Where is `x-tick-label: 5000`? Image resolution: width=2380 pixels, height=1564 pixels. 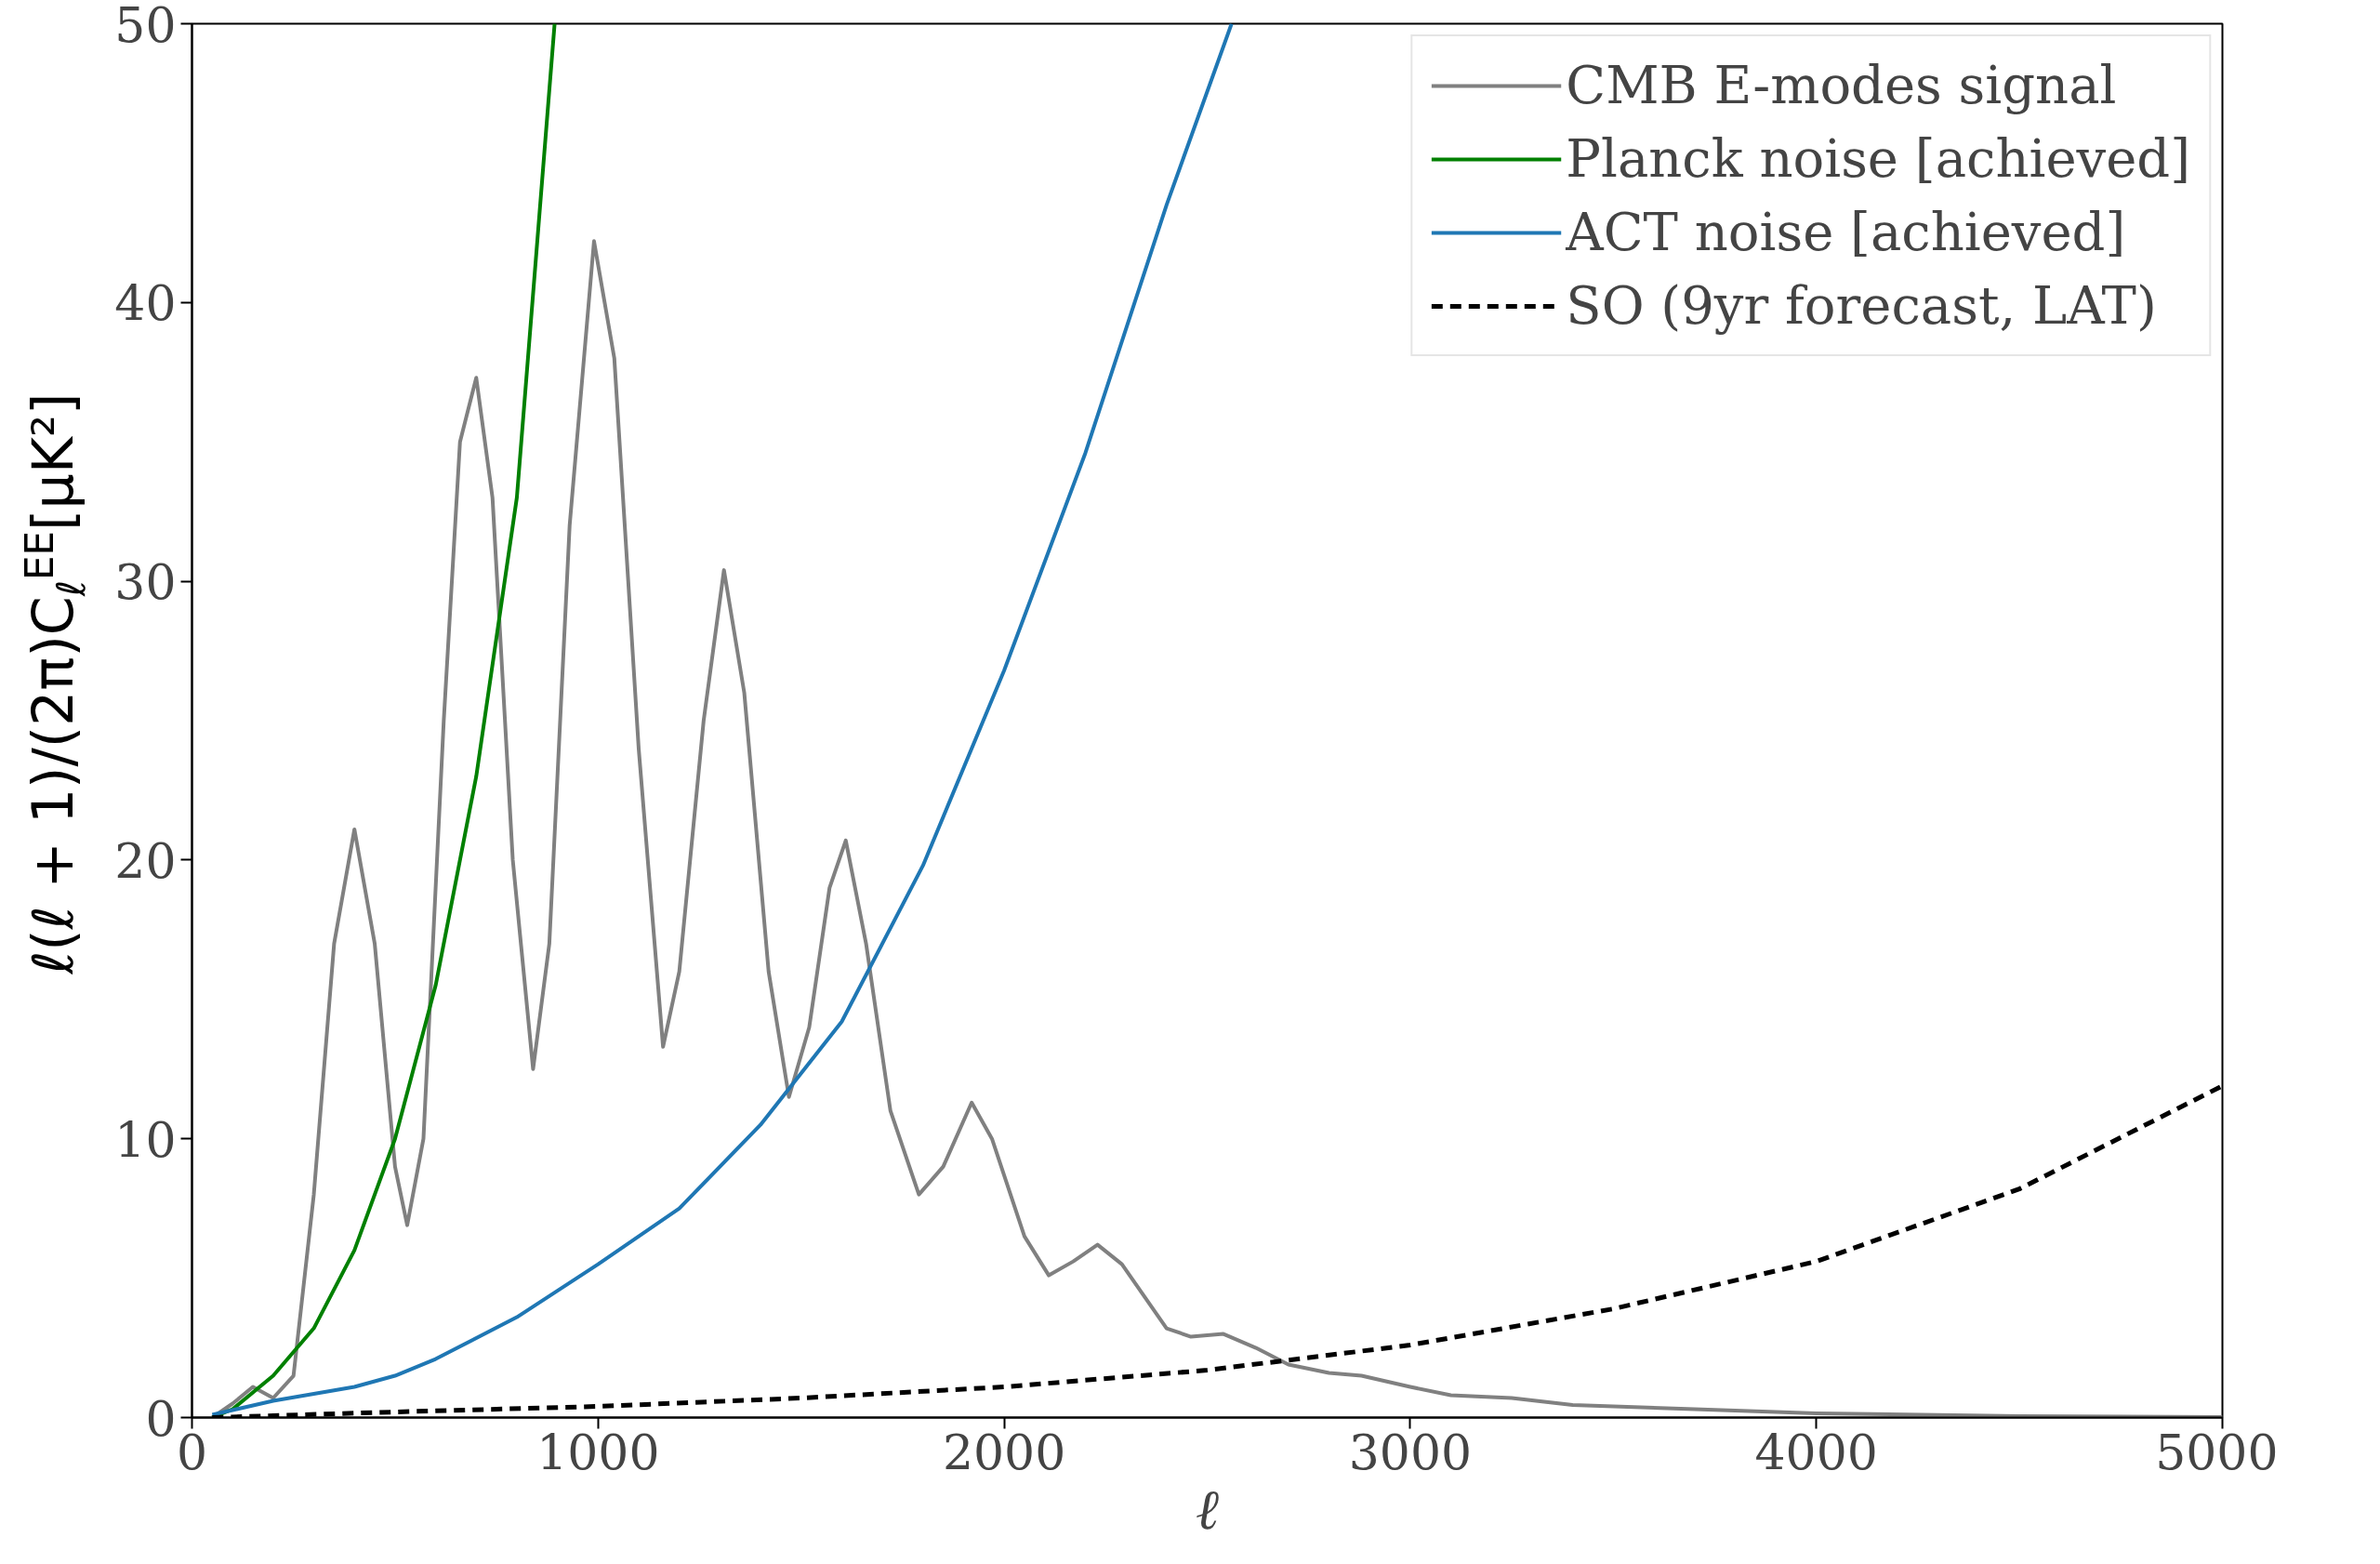 x-tick-label: 5000 is located at coordinates (2217, 1452).